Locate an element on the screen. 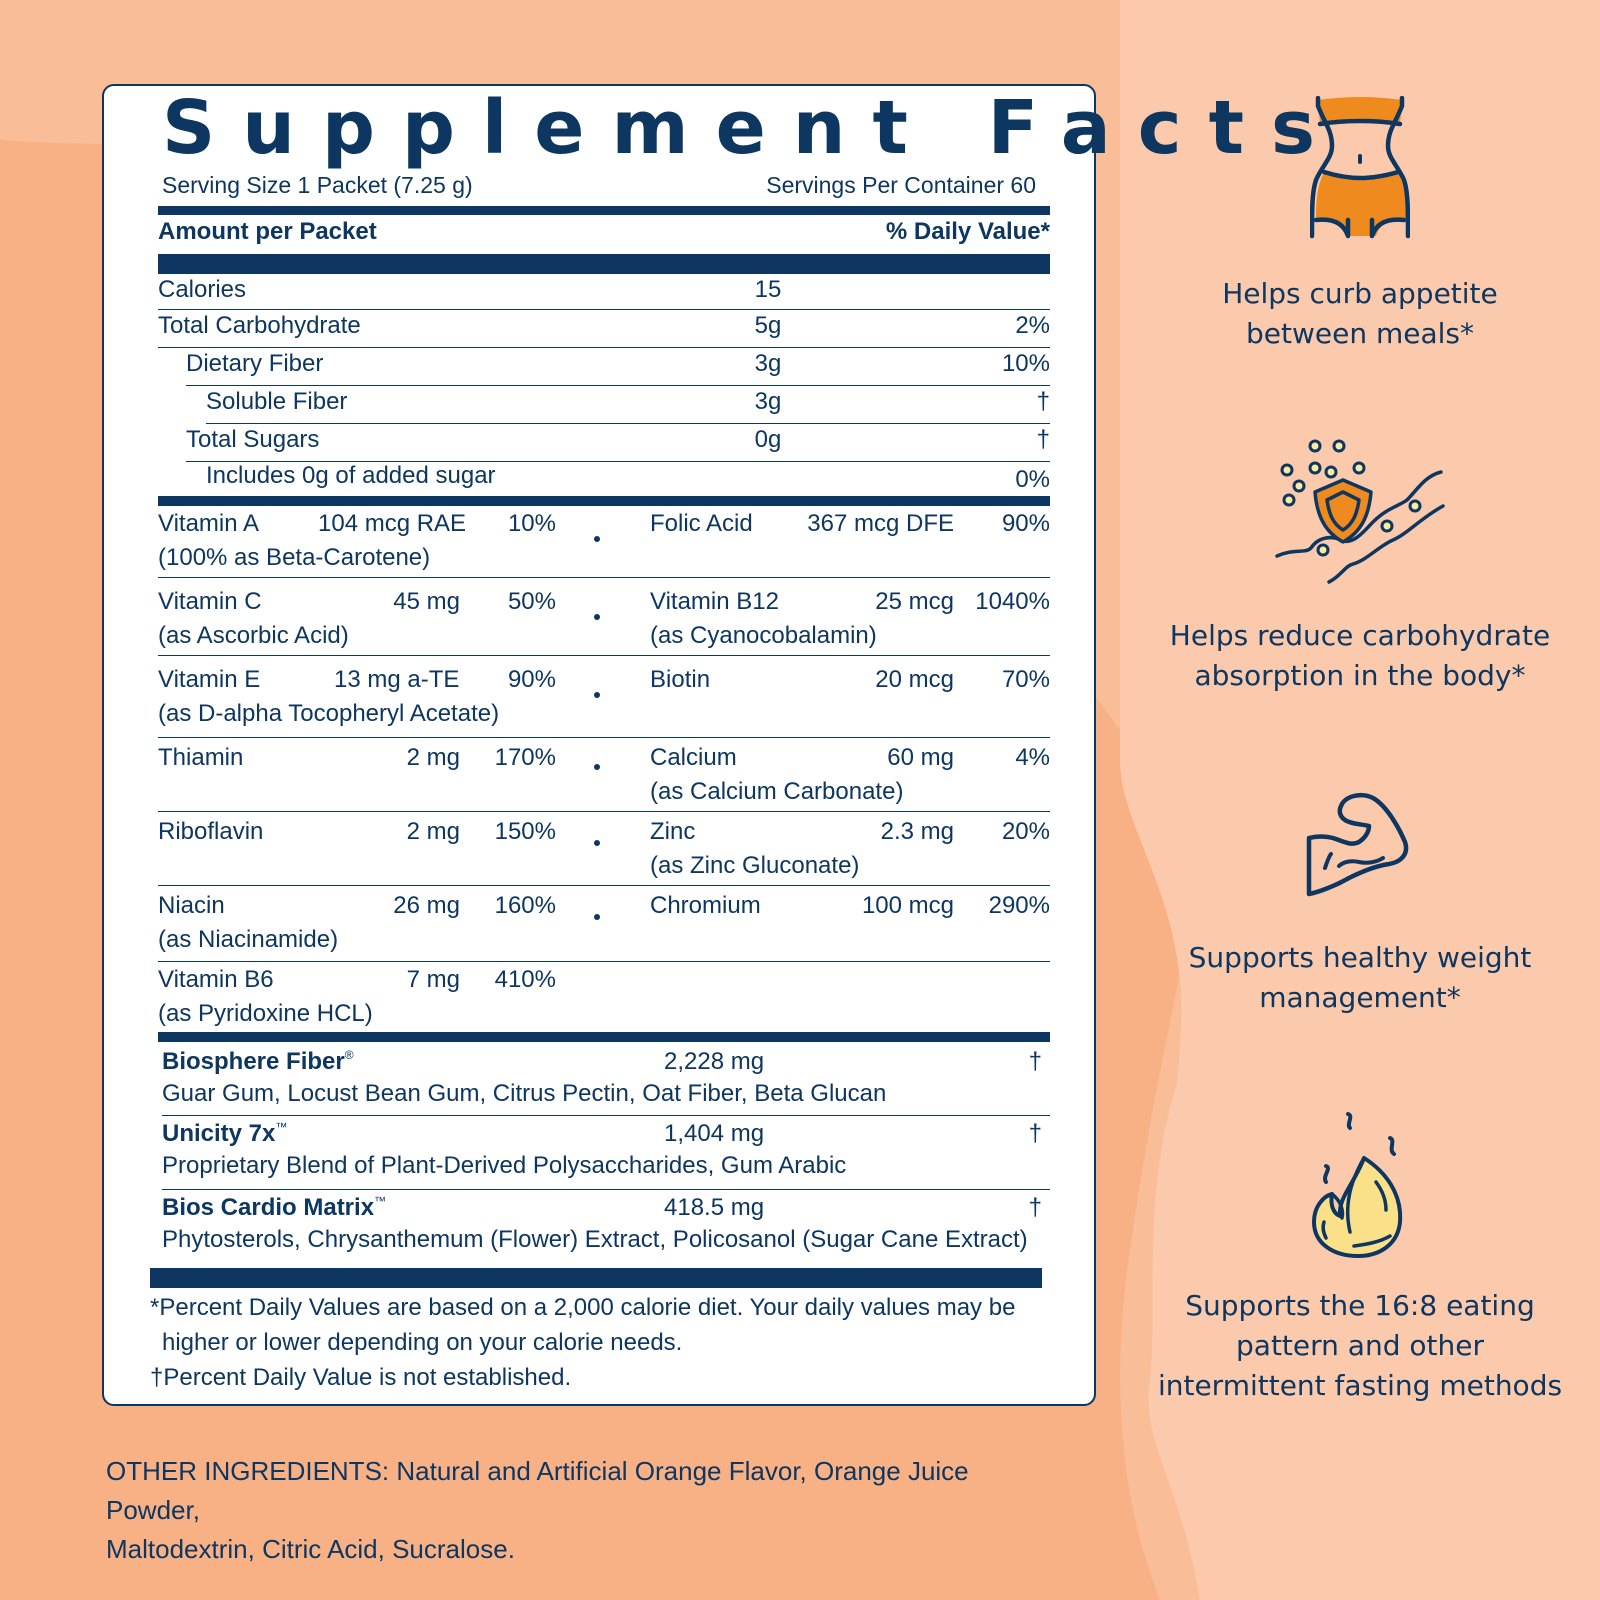  vitamin-name: Chromium is located at coordinates (705, 905).